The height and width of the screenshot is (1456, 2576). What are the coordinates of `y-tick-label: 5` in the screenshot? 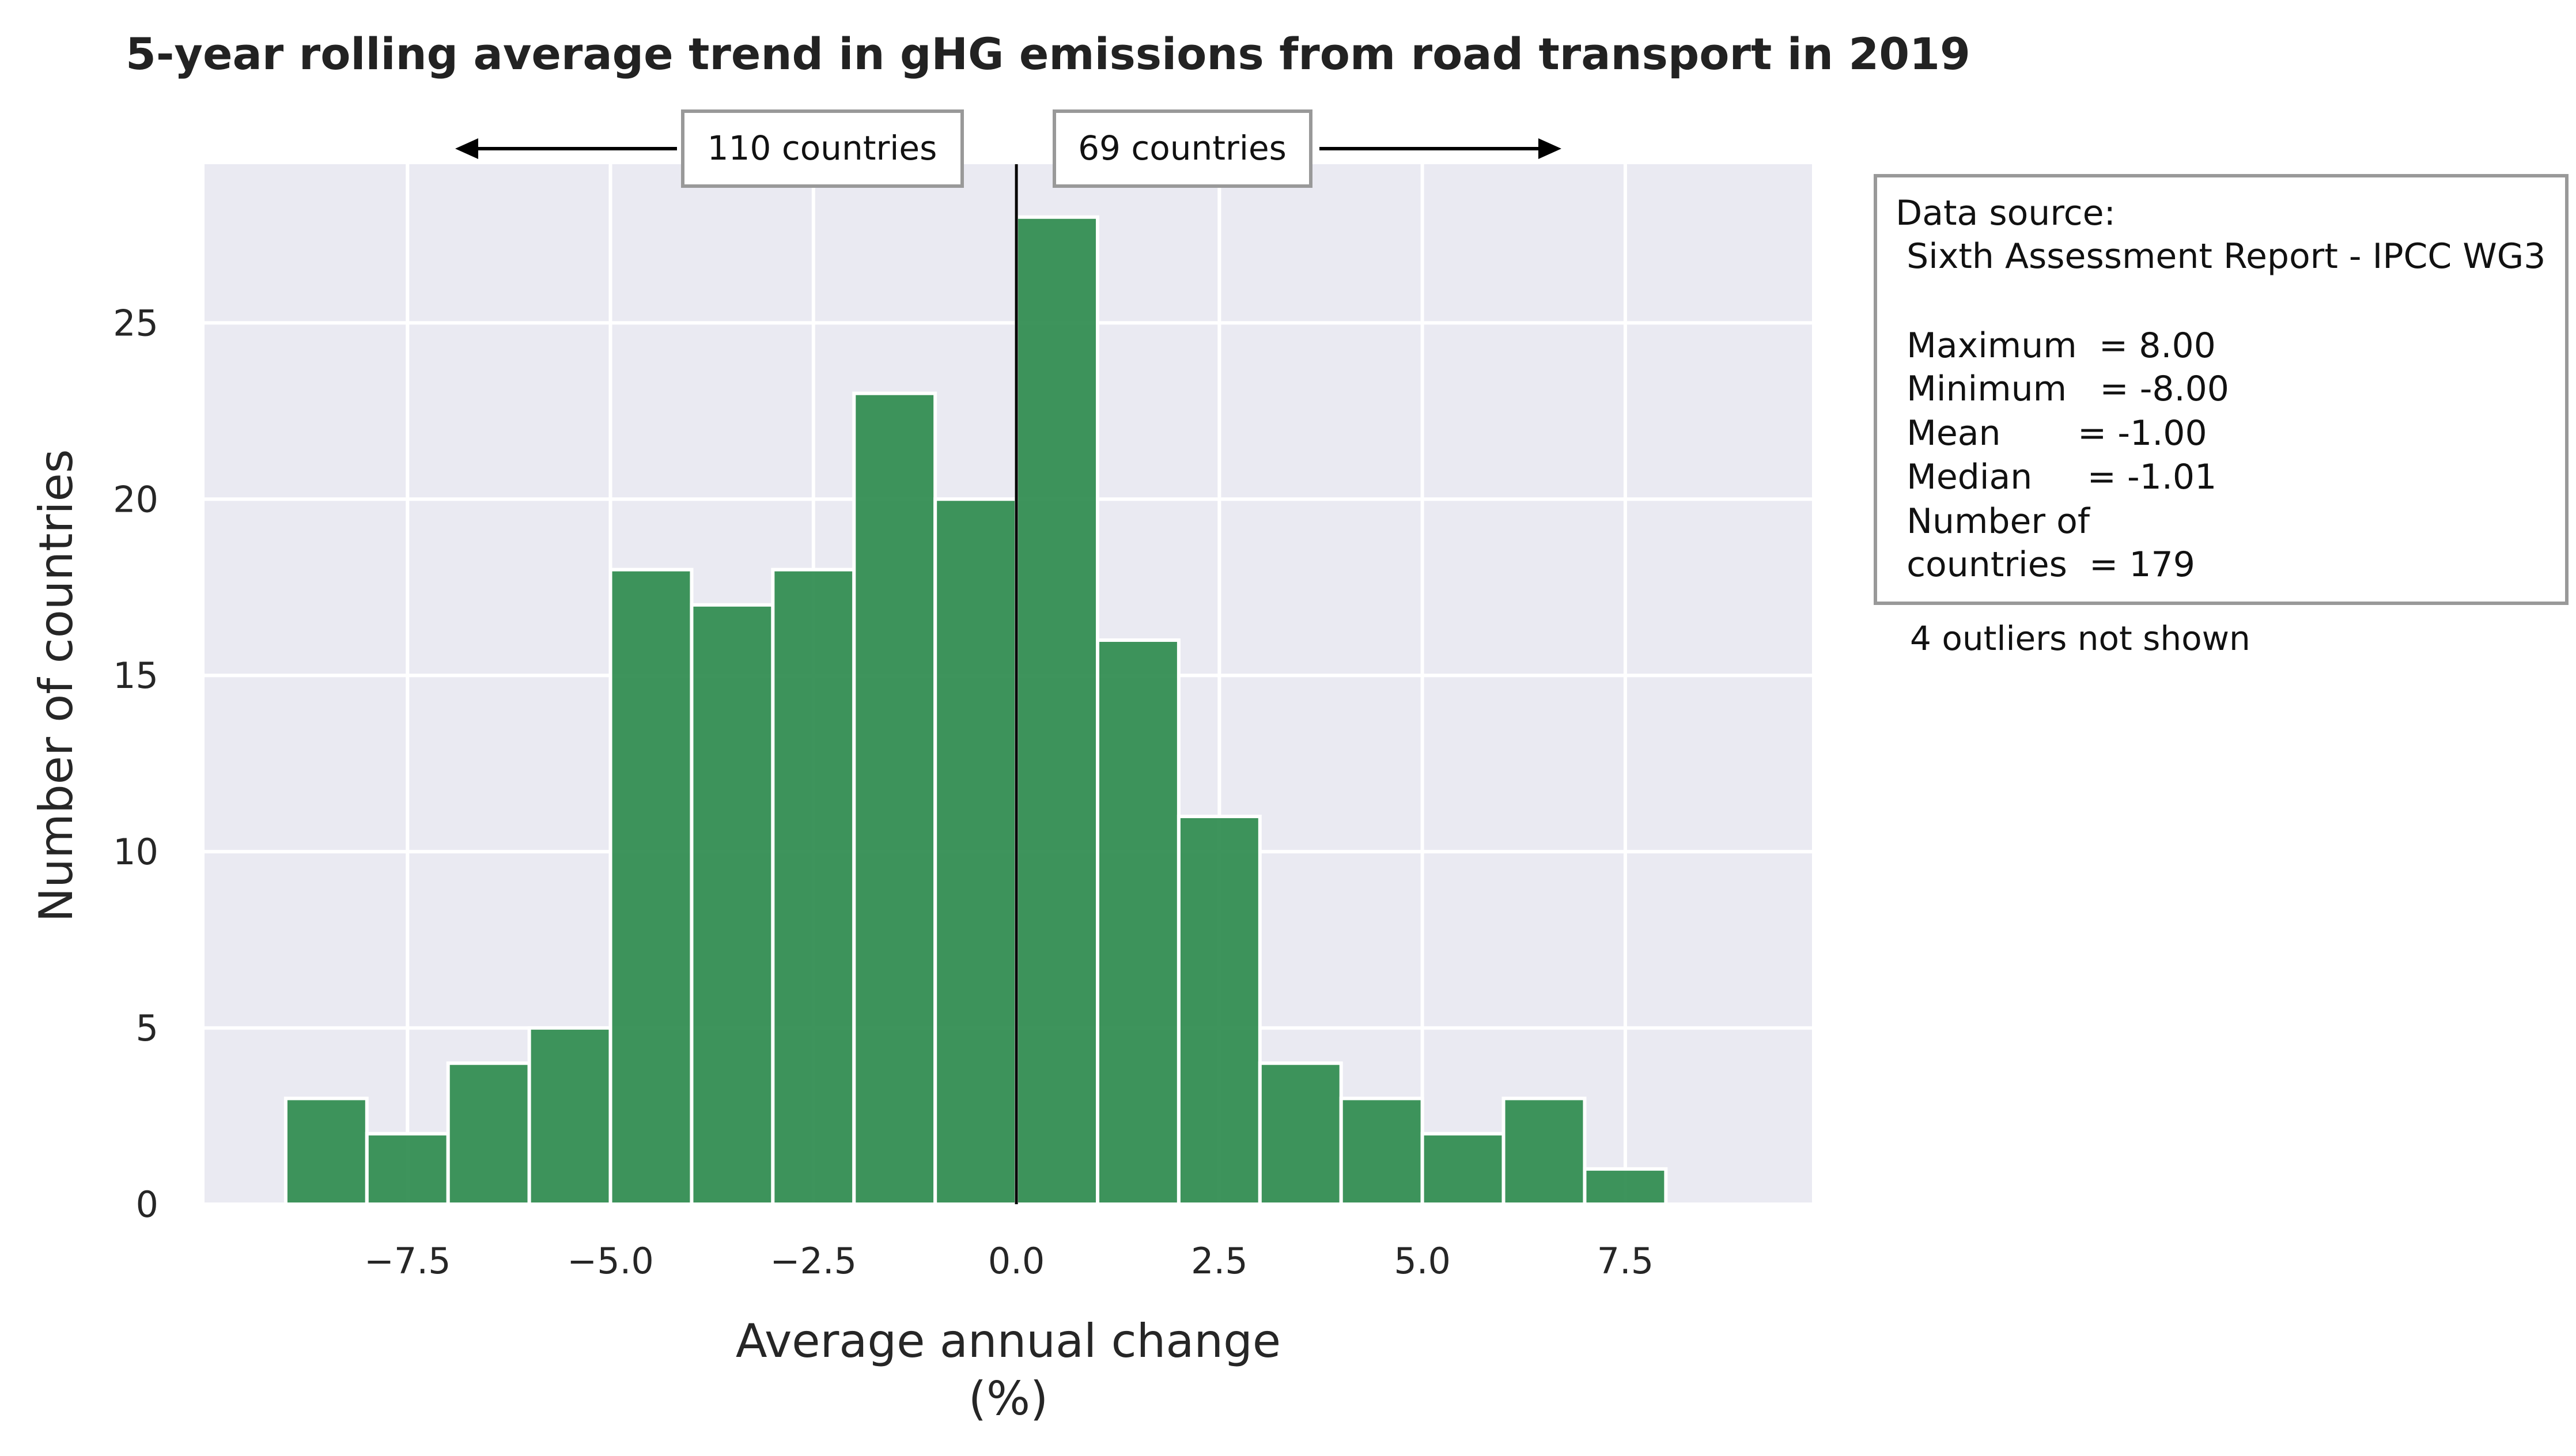 It's located at (147, 1028).